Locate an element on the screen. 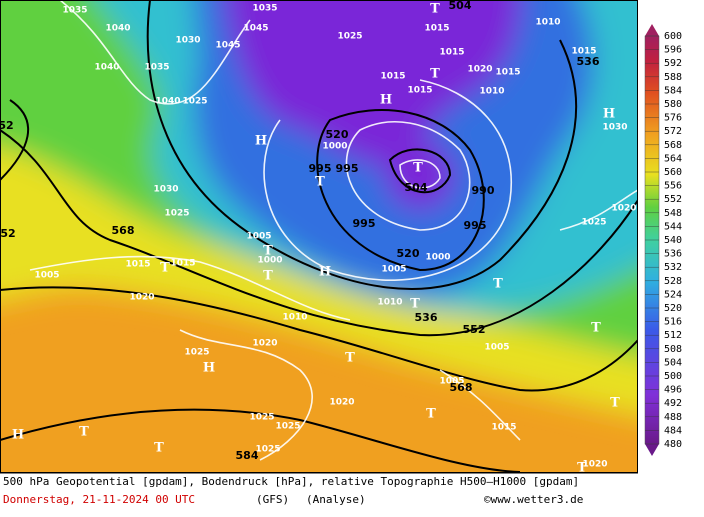 This screenshot has height=517, width=704. colorbar-tick-label: 500 is located at coordinates (673, 376).